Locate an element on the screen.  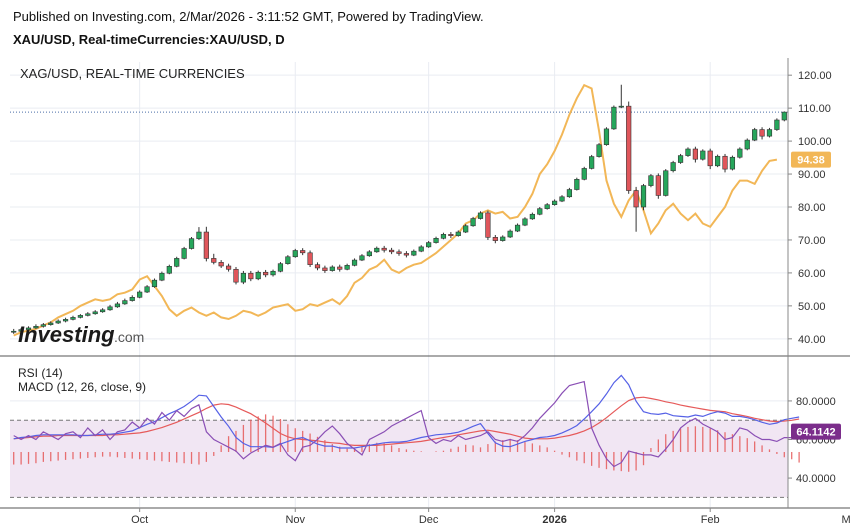
overlay-badge-bg is located at coordinates (811, 159).